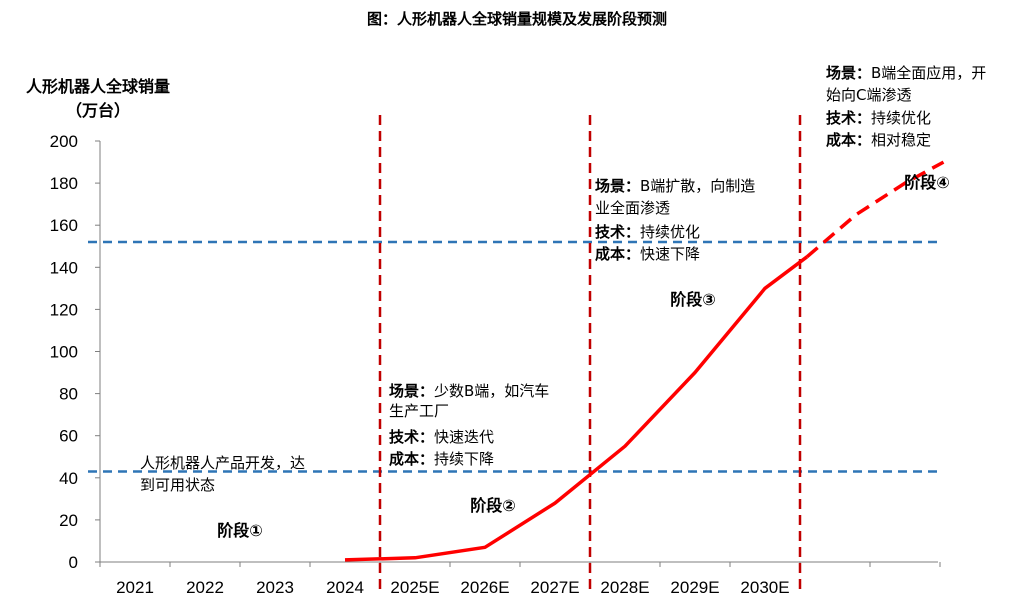 This screenshot has width=1034, height=597. What do you see at coordinates (469, 425) in the screenshot?
I see `stage-2-annotation: 场景：少数B端，如汽车 生产工厂 技术：快速迭代 成本：持续下降` at bounding box center [469, 425].